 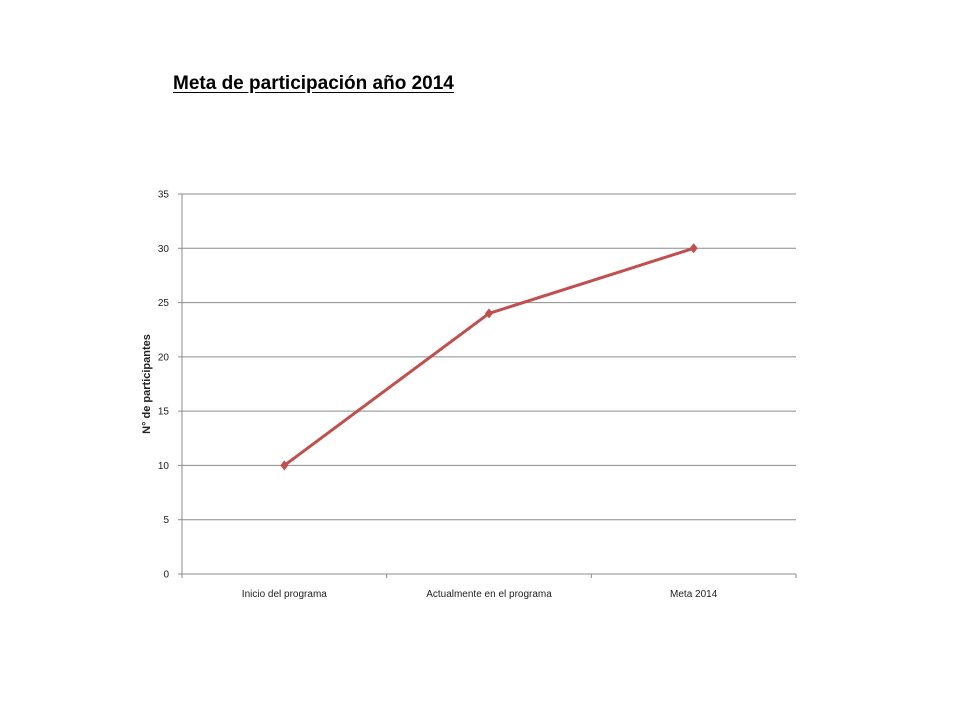 What do you see at coordinates (164, 195) in the screenshot?
I see `y-tick-label: 35` at bounding box center [164, 195].